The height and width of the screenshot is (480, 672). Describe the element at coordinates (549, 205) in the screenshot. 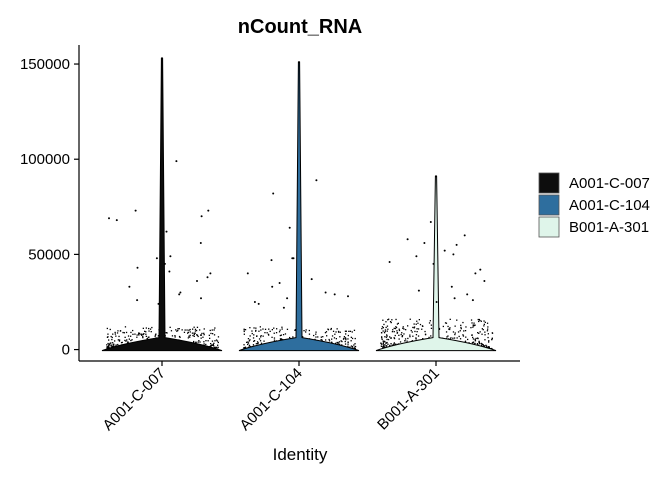

I see `legend-swatch` at that location.